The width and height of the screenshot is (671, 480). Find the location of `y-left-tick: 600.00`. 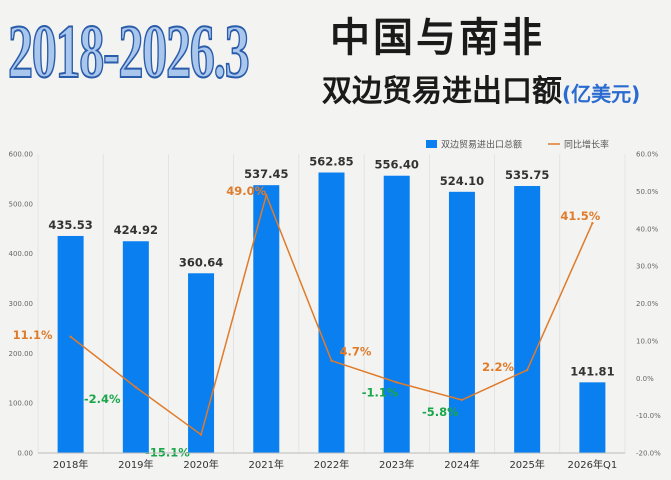

y-left-tick: 600.00 is located at coordinates (21, 155).